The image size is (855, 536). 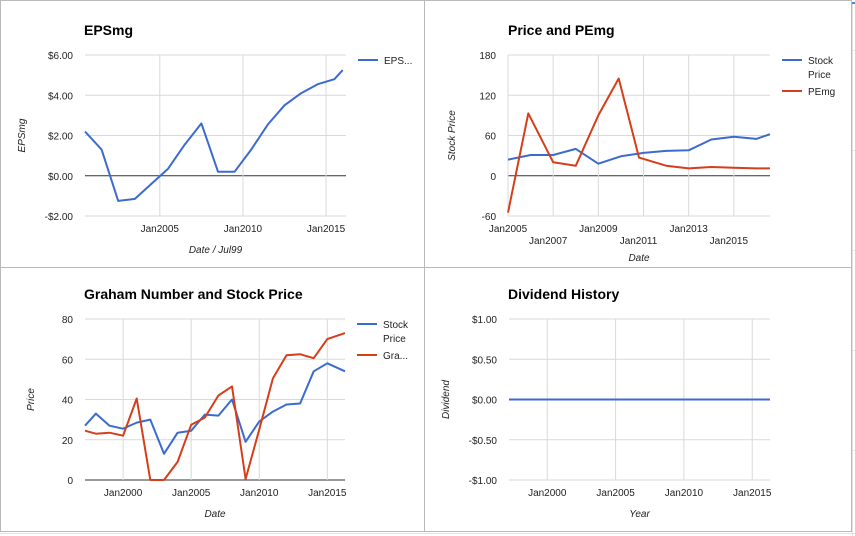 What do you see at coordinates (689, 229) in the screenshot?
I see `x-tick-label: Jan2013` at bounding box center [689, 229].